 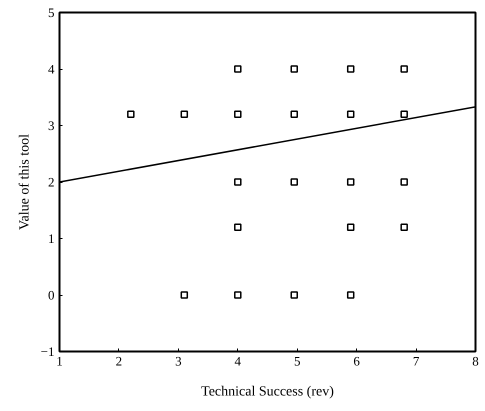 I want to click on x-tick-label: 2, so click(x=119, y=361).